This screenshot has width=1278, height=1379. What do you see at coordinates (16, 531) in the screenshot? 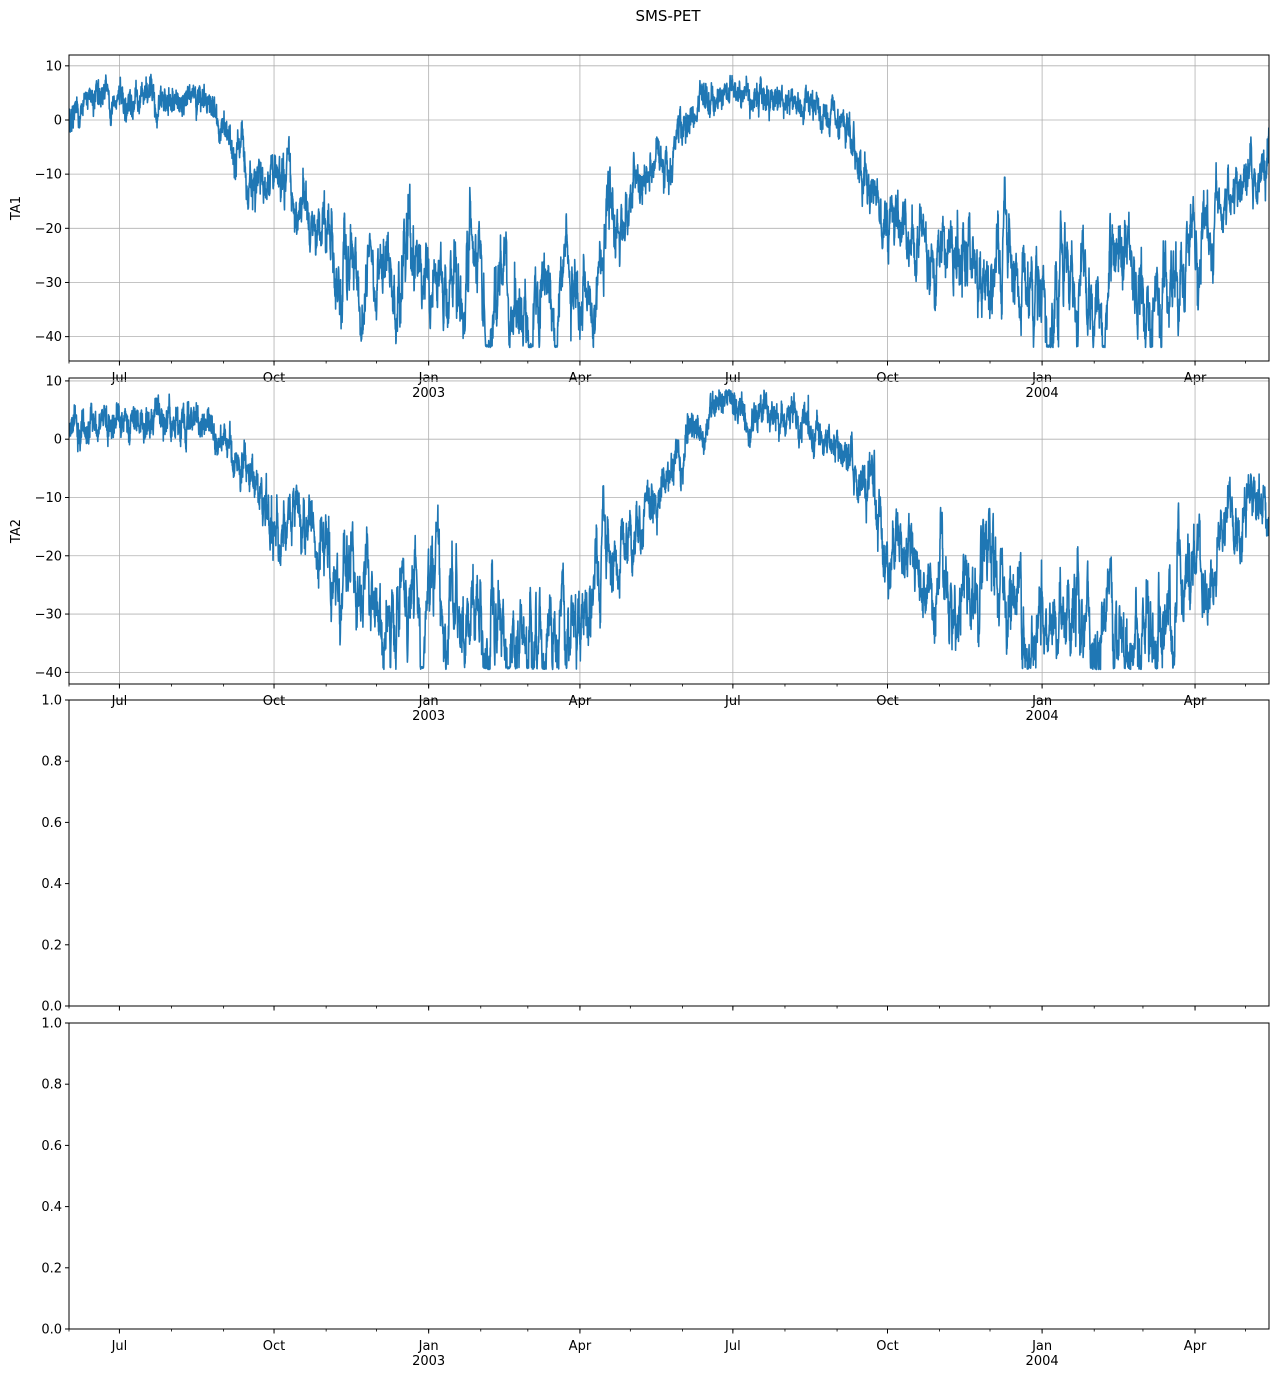
I see `y-axis-label: TA2` at bounding box center [16, 531].